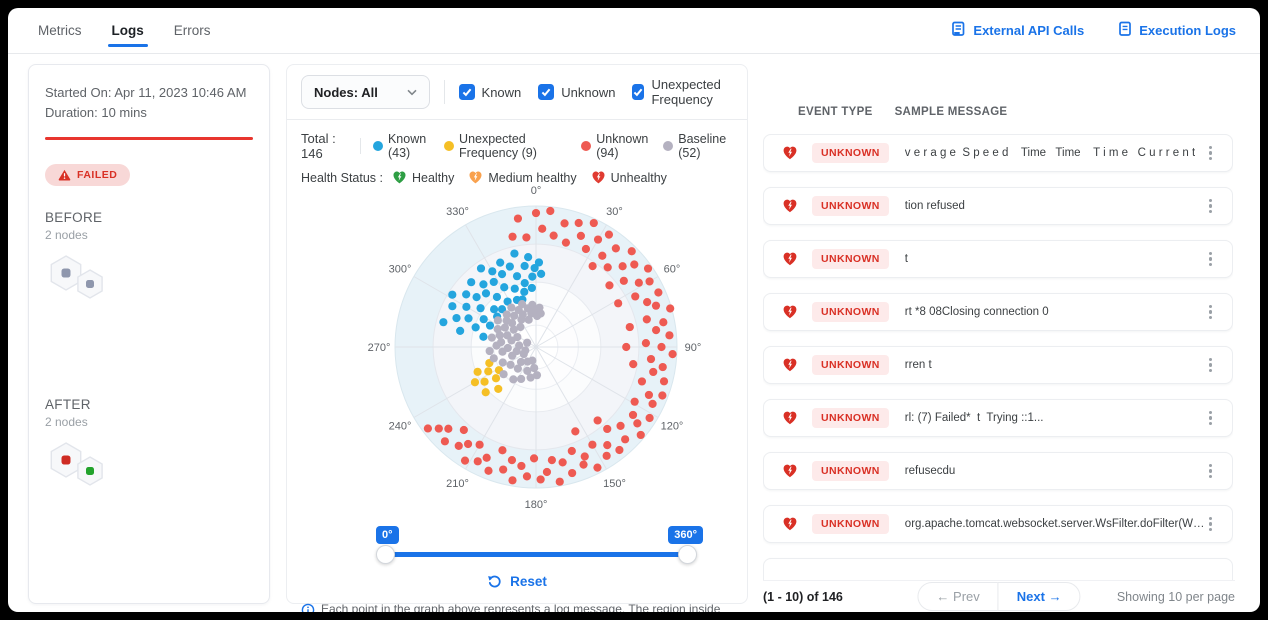 The height and width of the screenshot is (620, 1268). What do you see at coordinates (998, 206) in the screenshot?
I see `event-row: UNKNOWN tion refused` at bounding box center [998, 206].